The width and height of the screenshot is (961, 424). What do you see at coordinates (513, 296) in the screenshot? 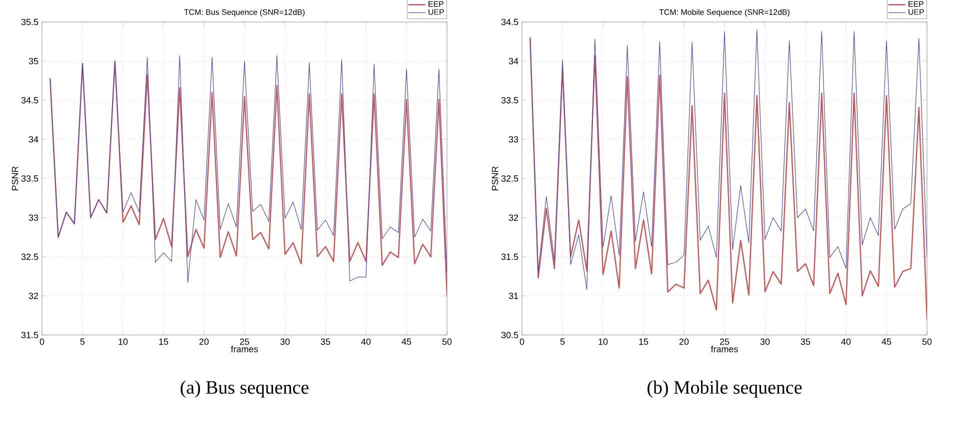
I see `y-tick-label: 31` at bounding box center [513, 296].